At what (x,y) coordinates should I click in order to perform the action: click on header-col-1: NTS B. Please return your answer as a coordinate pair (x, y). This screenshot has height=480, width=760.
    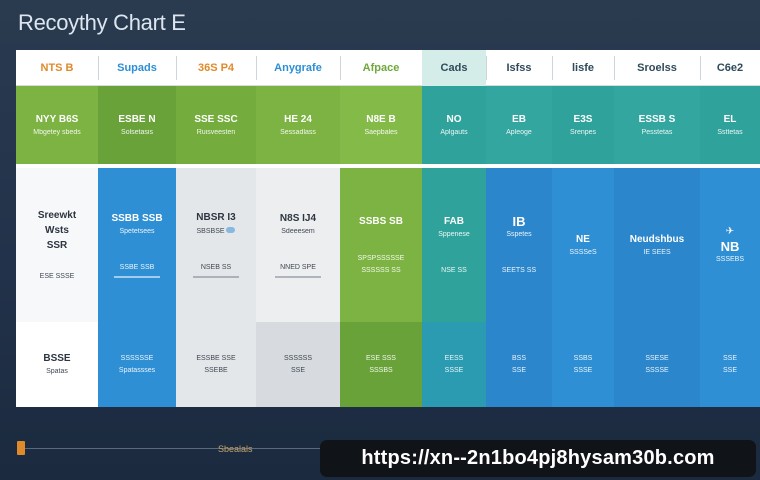
    Looking at the image, I should click on (57, 68).